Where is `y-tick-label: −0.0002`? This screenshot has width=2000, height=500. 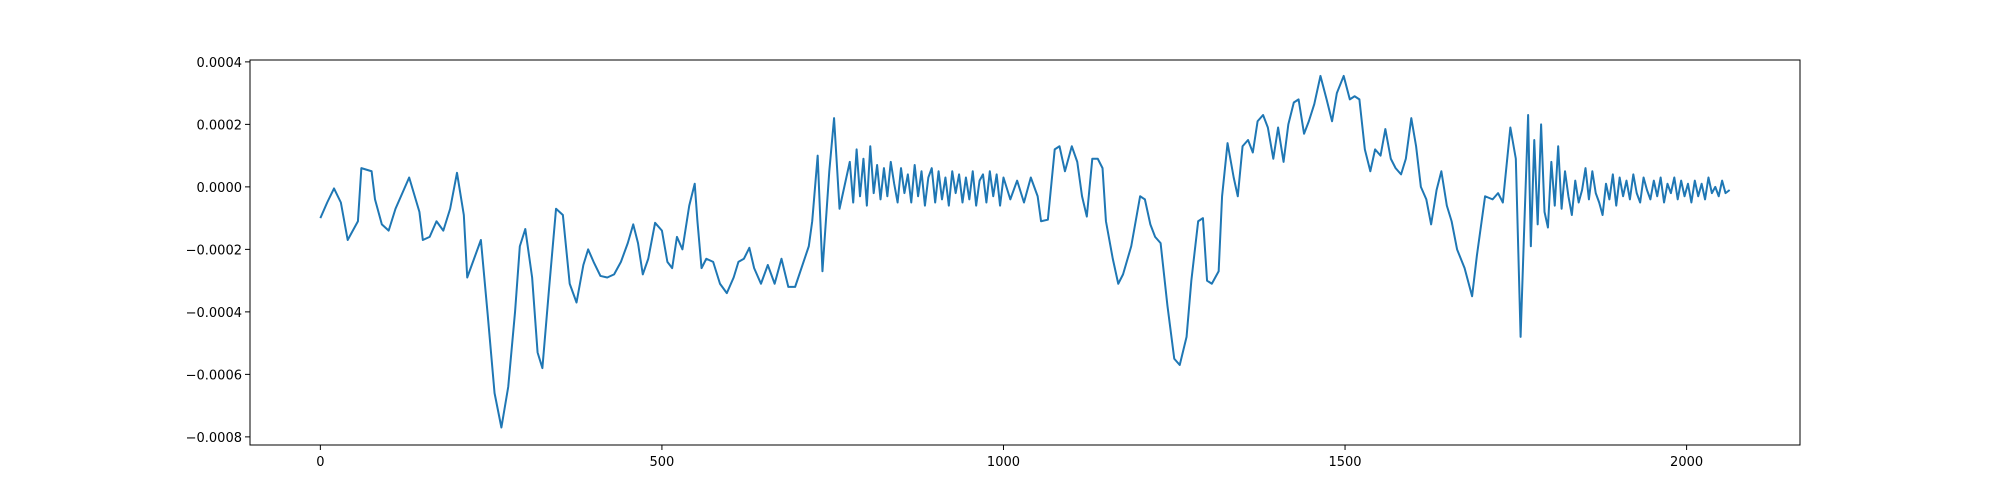 y-tick-label: −0.0002 is located at coordinates (214, 250).